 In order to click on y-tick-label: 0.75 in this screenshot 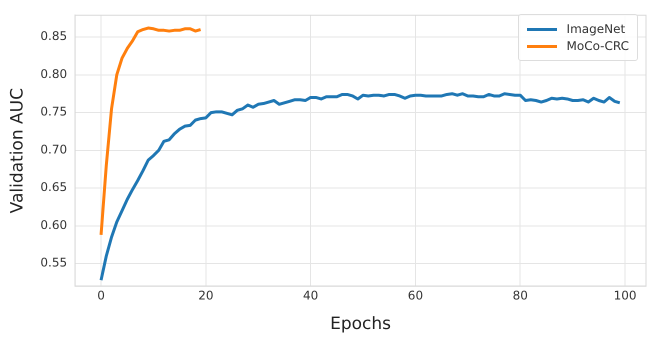, I will do `click(54, 111)`.